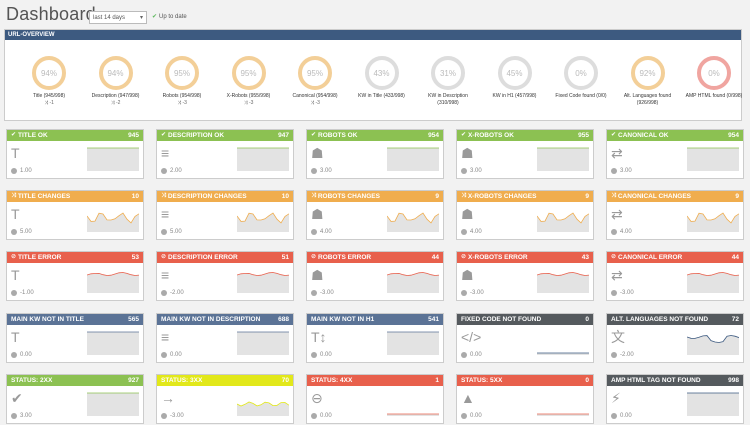 The image size is (750, 425). I want to click on header: Dashboard last 14 days ▾ ✔ Up to date, so click(375, 14).